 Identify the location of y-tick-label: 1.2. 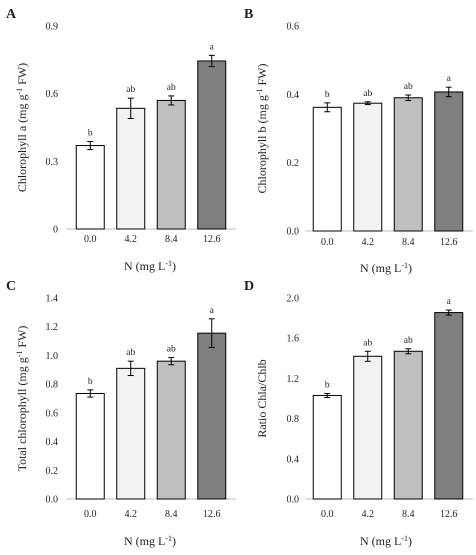
(293, 379).